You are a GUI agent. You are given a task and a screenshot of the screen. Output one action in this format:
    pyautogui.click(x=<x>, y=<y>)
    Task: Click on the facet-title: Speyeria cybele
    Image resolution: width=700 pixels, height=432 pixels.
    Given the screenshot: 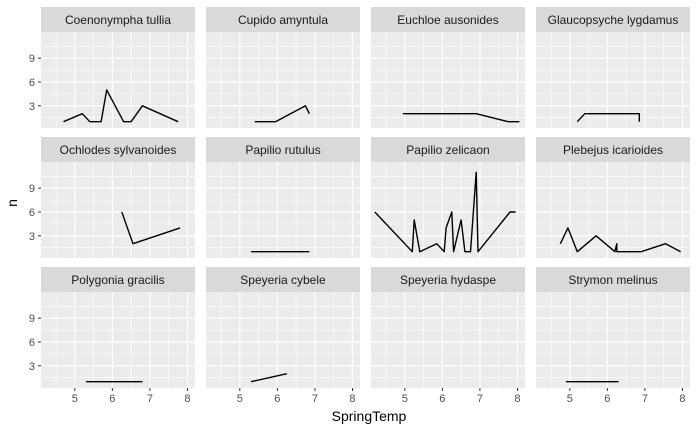 What is the action you would take?
    pyautogui.click(x=283, y=280)
    